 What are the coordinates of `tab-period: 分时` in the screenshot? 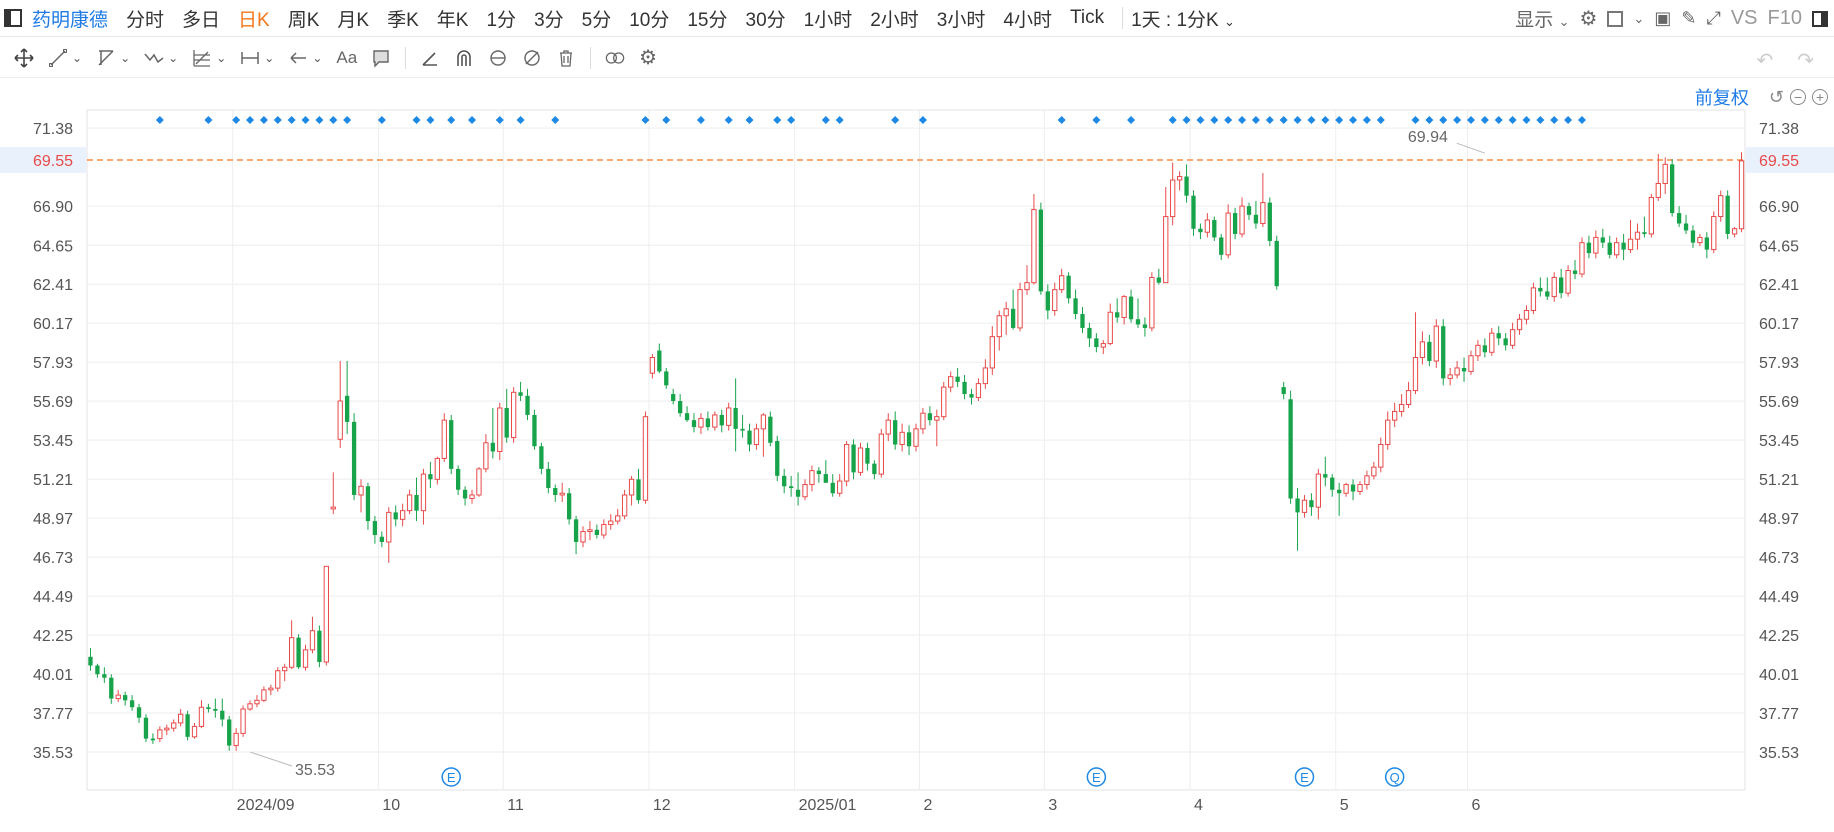 It's located at (145, 20).